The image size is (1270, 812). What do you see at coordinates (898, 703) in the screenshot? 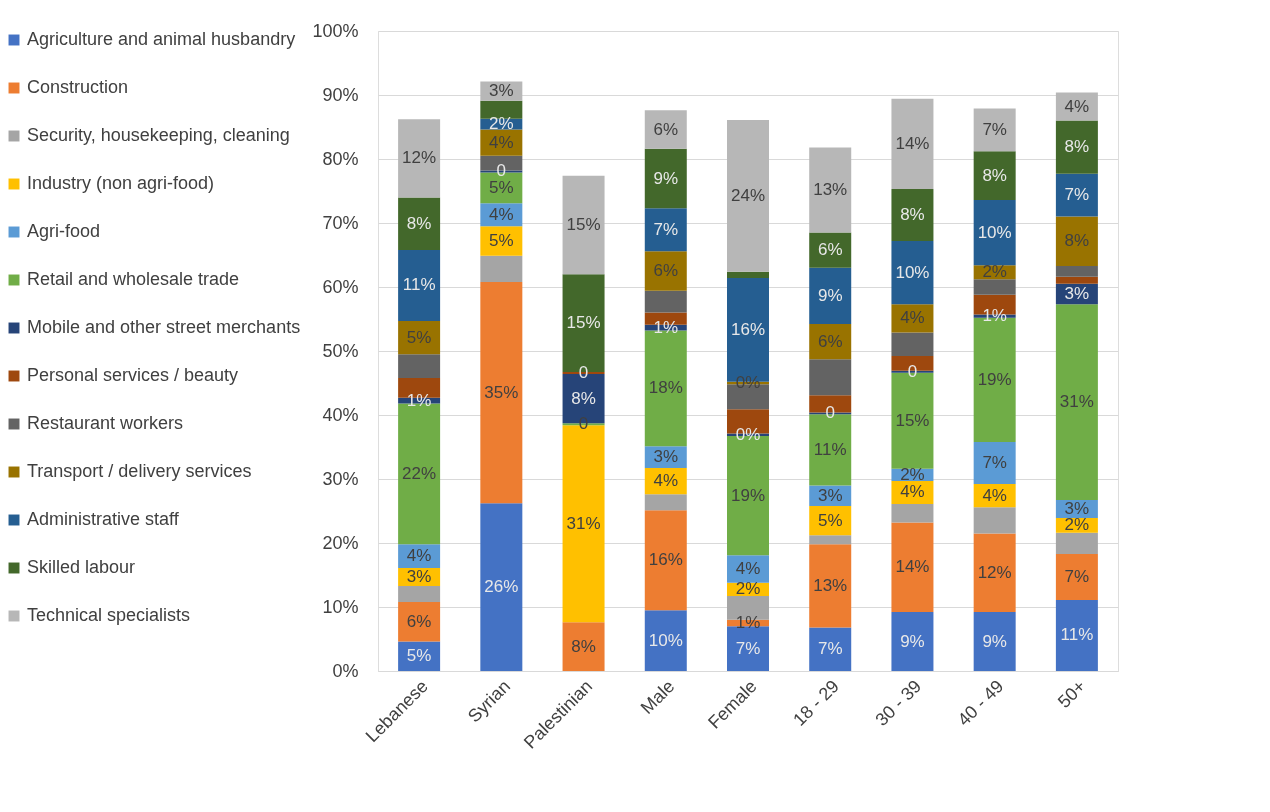
I see `x-tick-label: 30 - 39` at bounding box center [898, 703].